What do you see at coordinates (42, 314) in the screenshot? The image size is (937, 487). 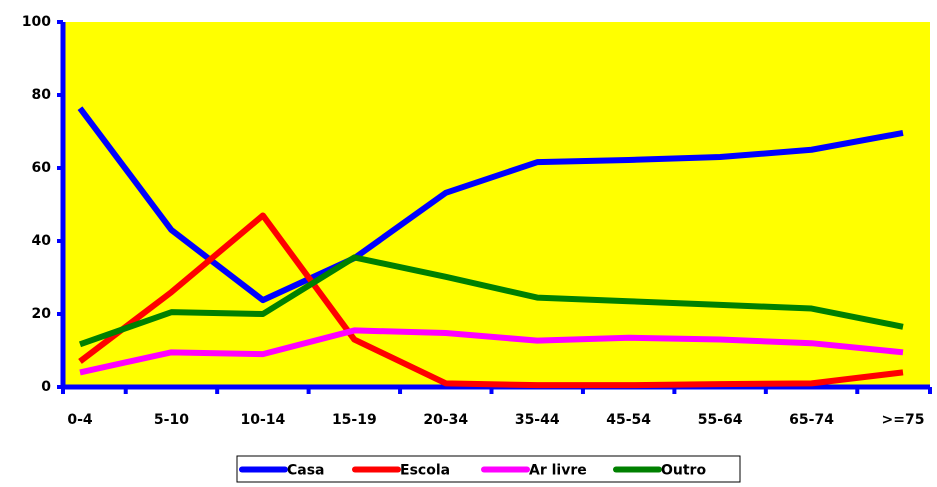 I see `y-tick-label: 20` at bounding box center [42, 314].